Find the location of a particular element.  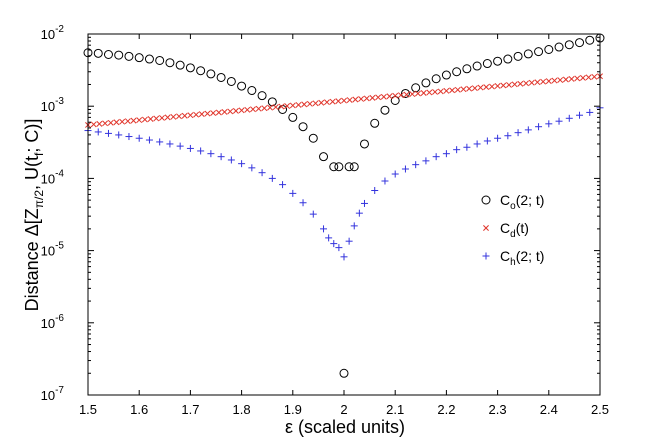

y-label-sub2: f is located at coordinates (39, 154).